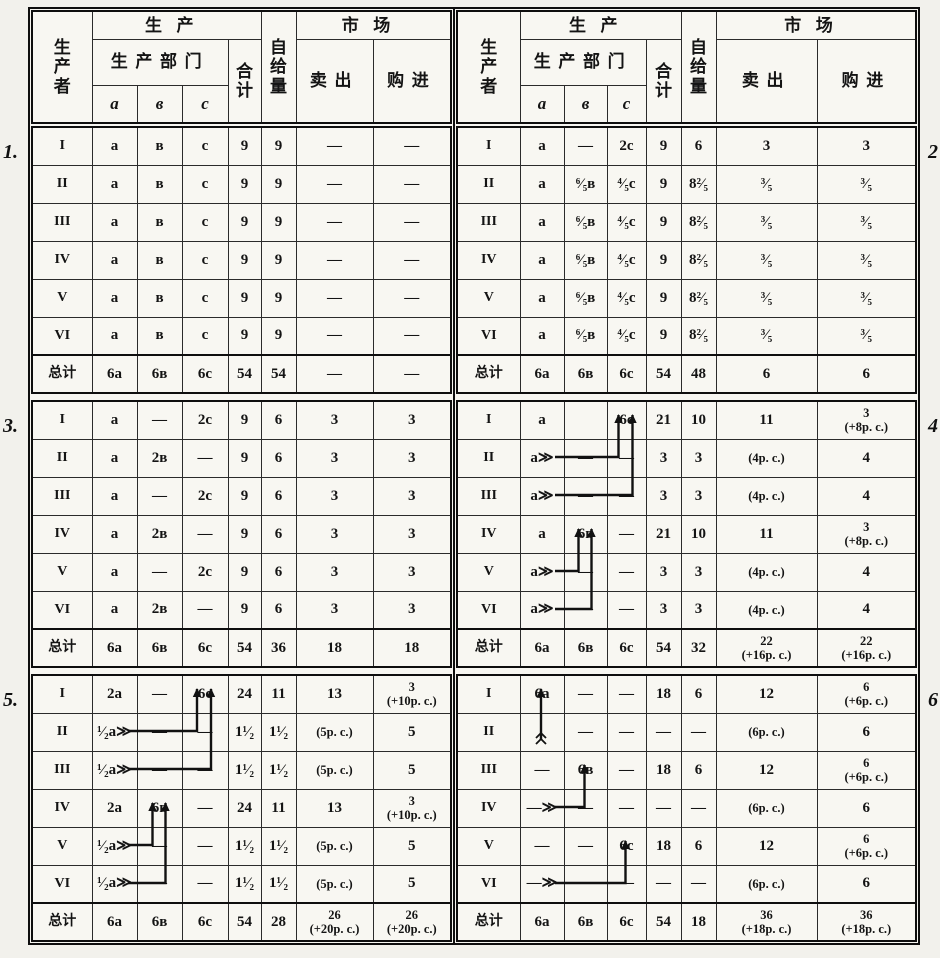 Image resolution: width=940 pixels, height=958 pixels. I want to click on header-production: 生产, so click(600, 25).